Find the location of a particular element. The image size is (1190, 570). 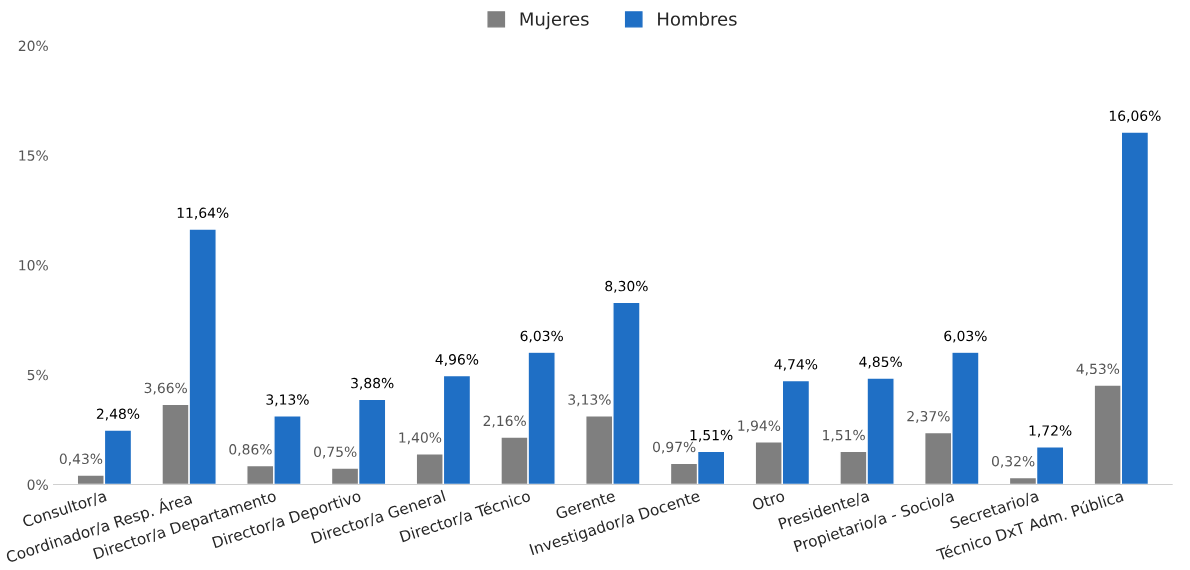

legend-label: Hombres is located at coordinates (697, 18).